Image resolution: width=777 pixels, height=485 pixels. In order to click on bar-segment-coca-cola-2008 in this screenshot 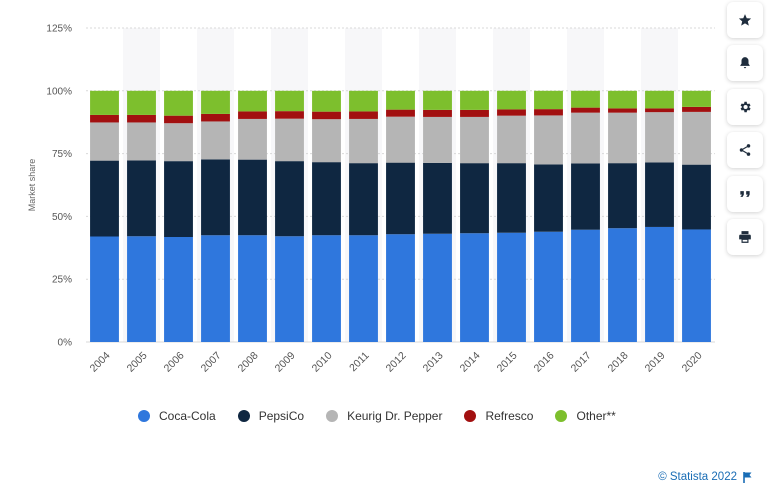, I will do `click(252, 288)`.